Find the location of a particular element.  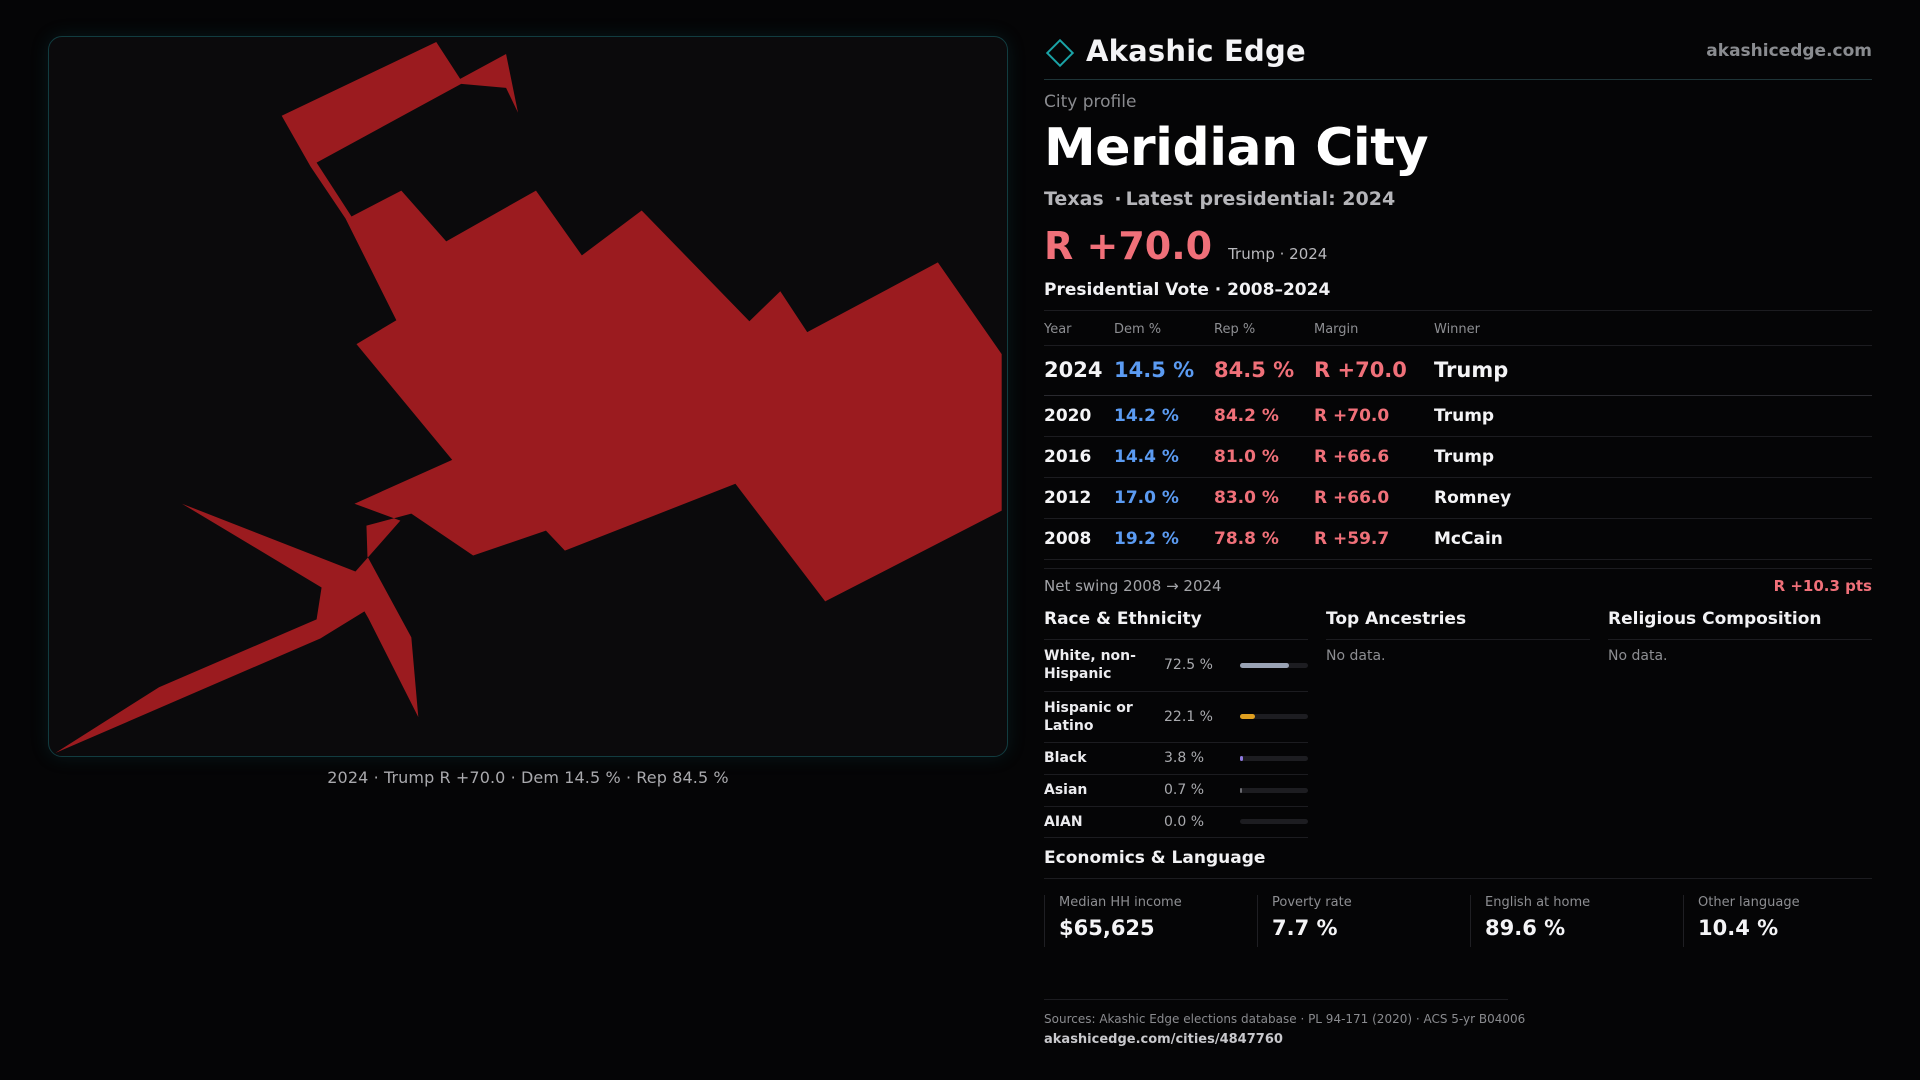

col-year-header: Year is located at coordinates (1079, 330).